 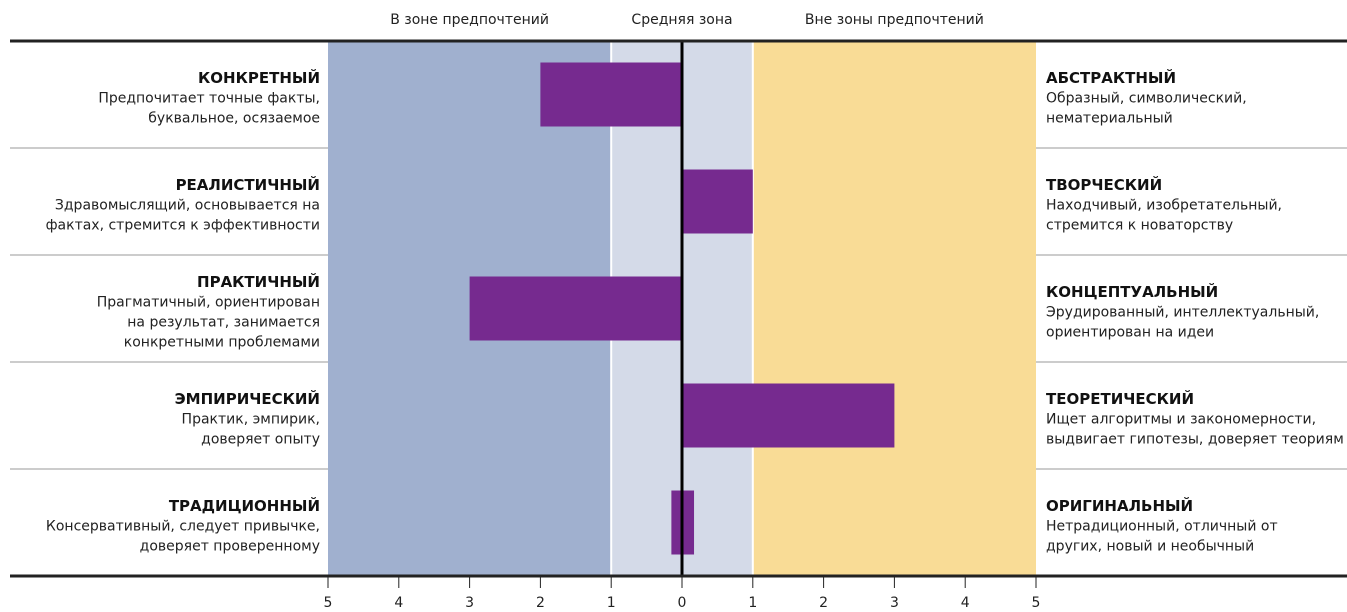 I want to click on pole-title: ТЕОРЕТИЧЕСКИЙ, so click(x=1120, y=398).